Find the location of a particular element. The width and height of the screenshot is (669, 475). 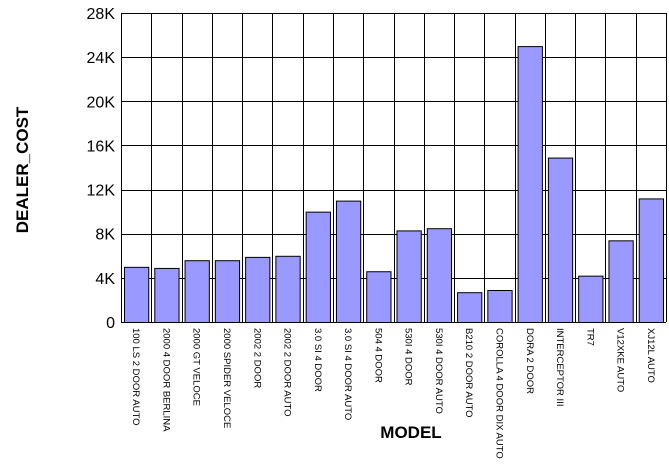

y-tick-label: 0 is located at coordinates (110, 323).